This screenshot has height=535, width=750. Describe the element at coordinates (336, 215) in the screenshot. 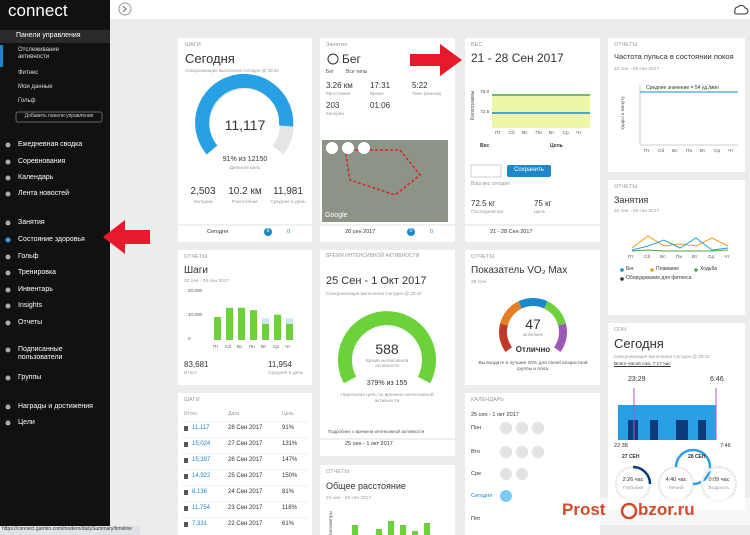

I see `text: Google` at that location.